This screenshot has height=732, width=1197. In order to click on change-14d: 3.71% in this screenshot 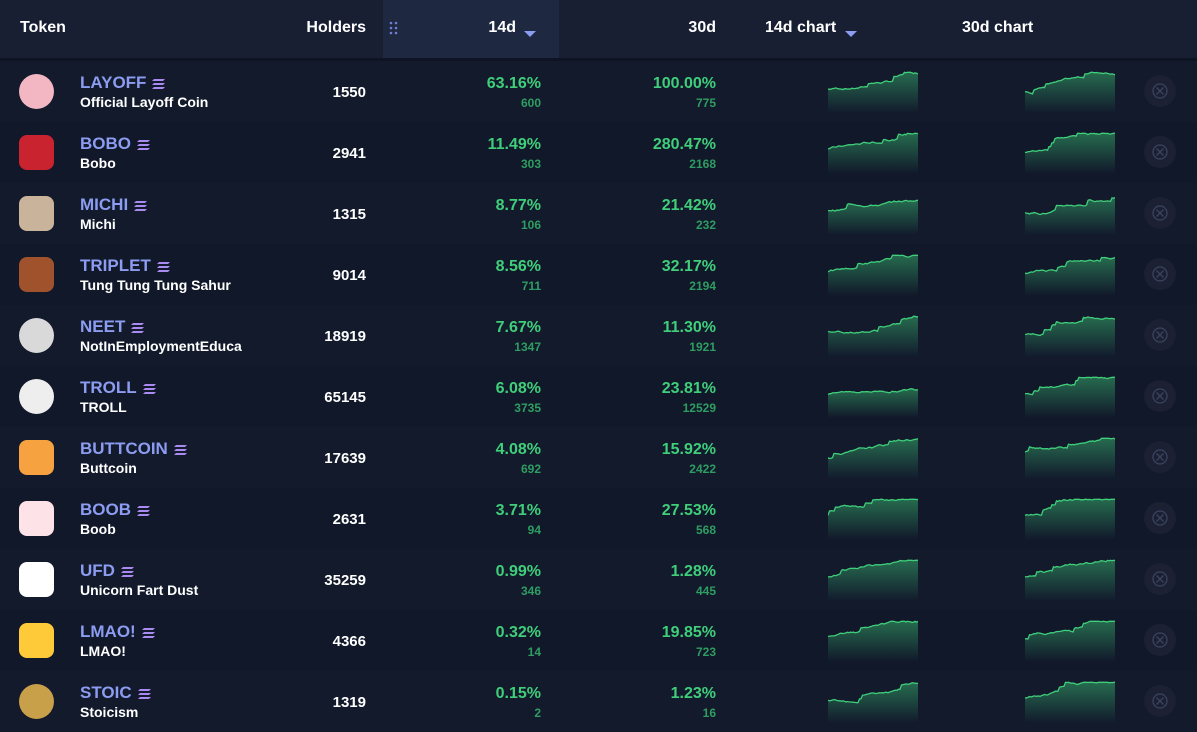, I will do `click(518, 510)`.